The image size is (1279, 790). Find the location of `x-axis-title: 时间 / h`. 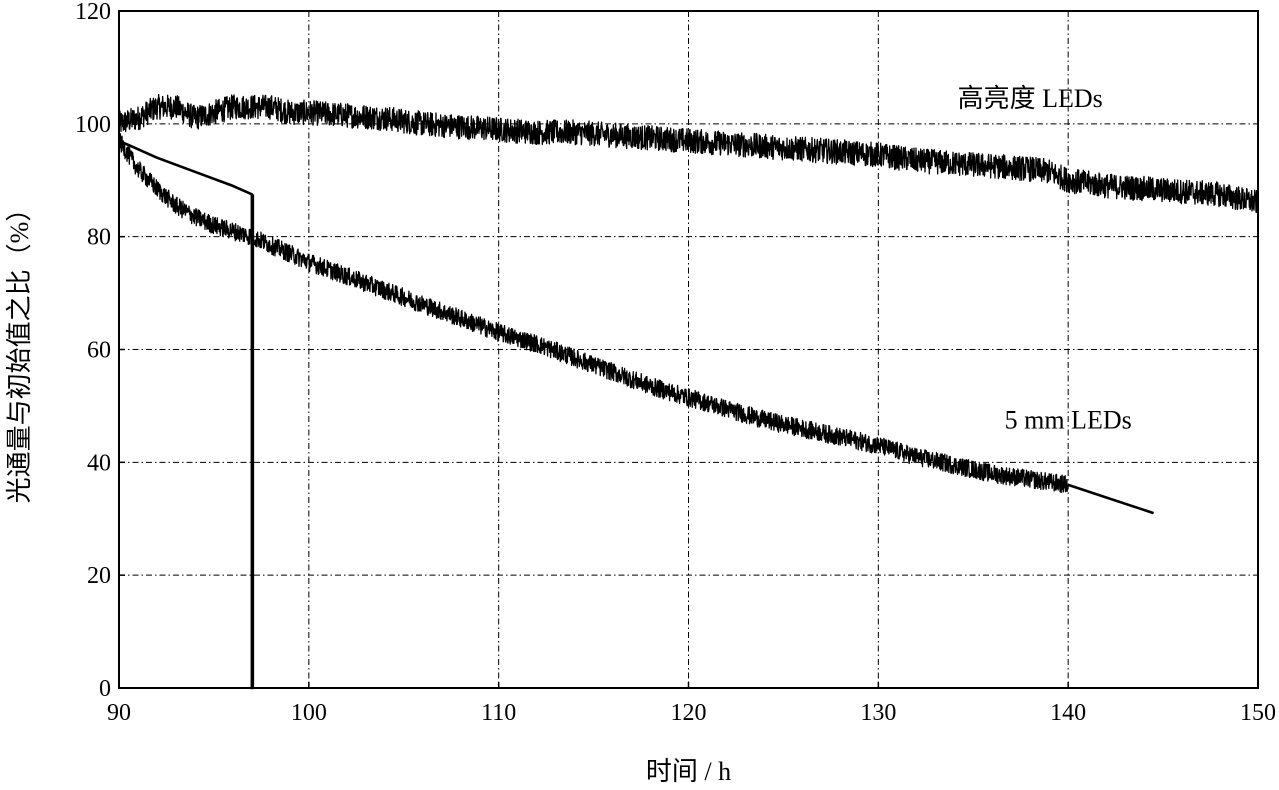

x-axis-title: 时间 / h is located at coordinates (688, 771).